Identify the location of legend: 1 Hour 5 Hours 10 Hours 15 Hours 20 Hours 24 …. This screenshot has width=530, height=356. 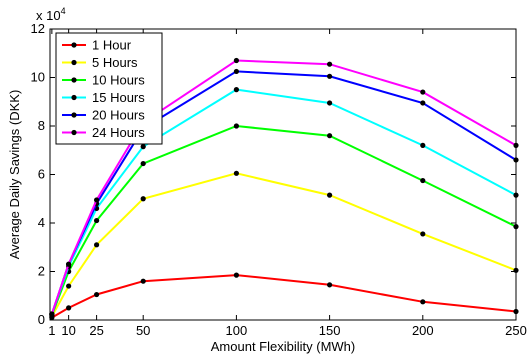
(109, 88).